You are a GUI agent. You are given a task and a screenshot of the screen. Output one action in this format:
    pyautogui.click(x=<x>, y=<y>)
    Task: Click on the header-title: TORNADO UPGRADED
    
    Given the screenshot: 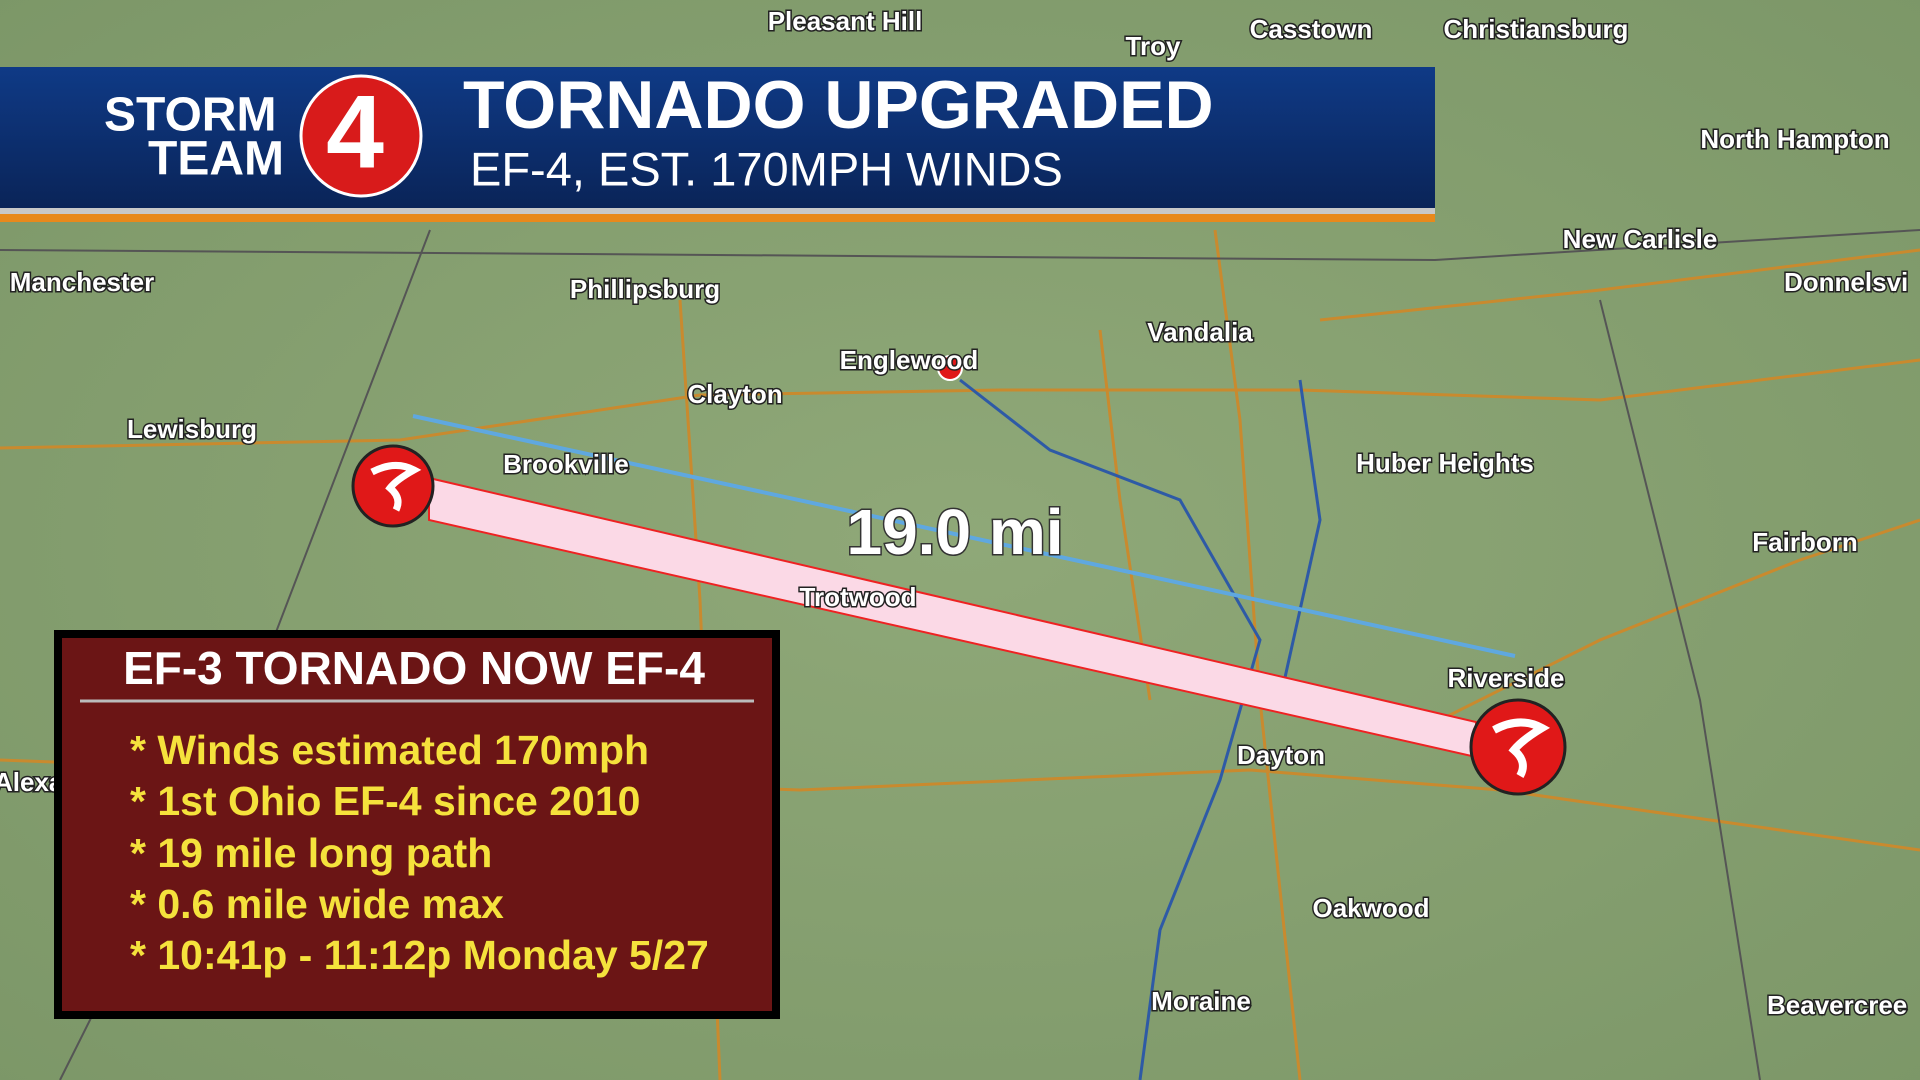 What is the action you would take?
    pyautogui.click(x=838, y=105)
    